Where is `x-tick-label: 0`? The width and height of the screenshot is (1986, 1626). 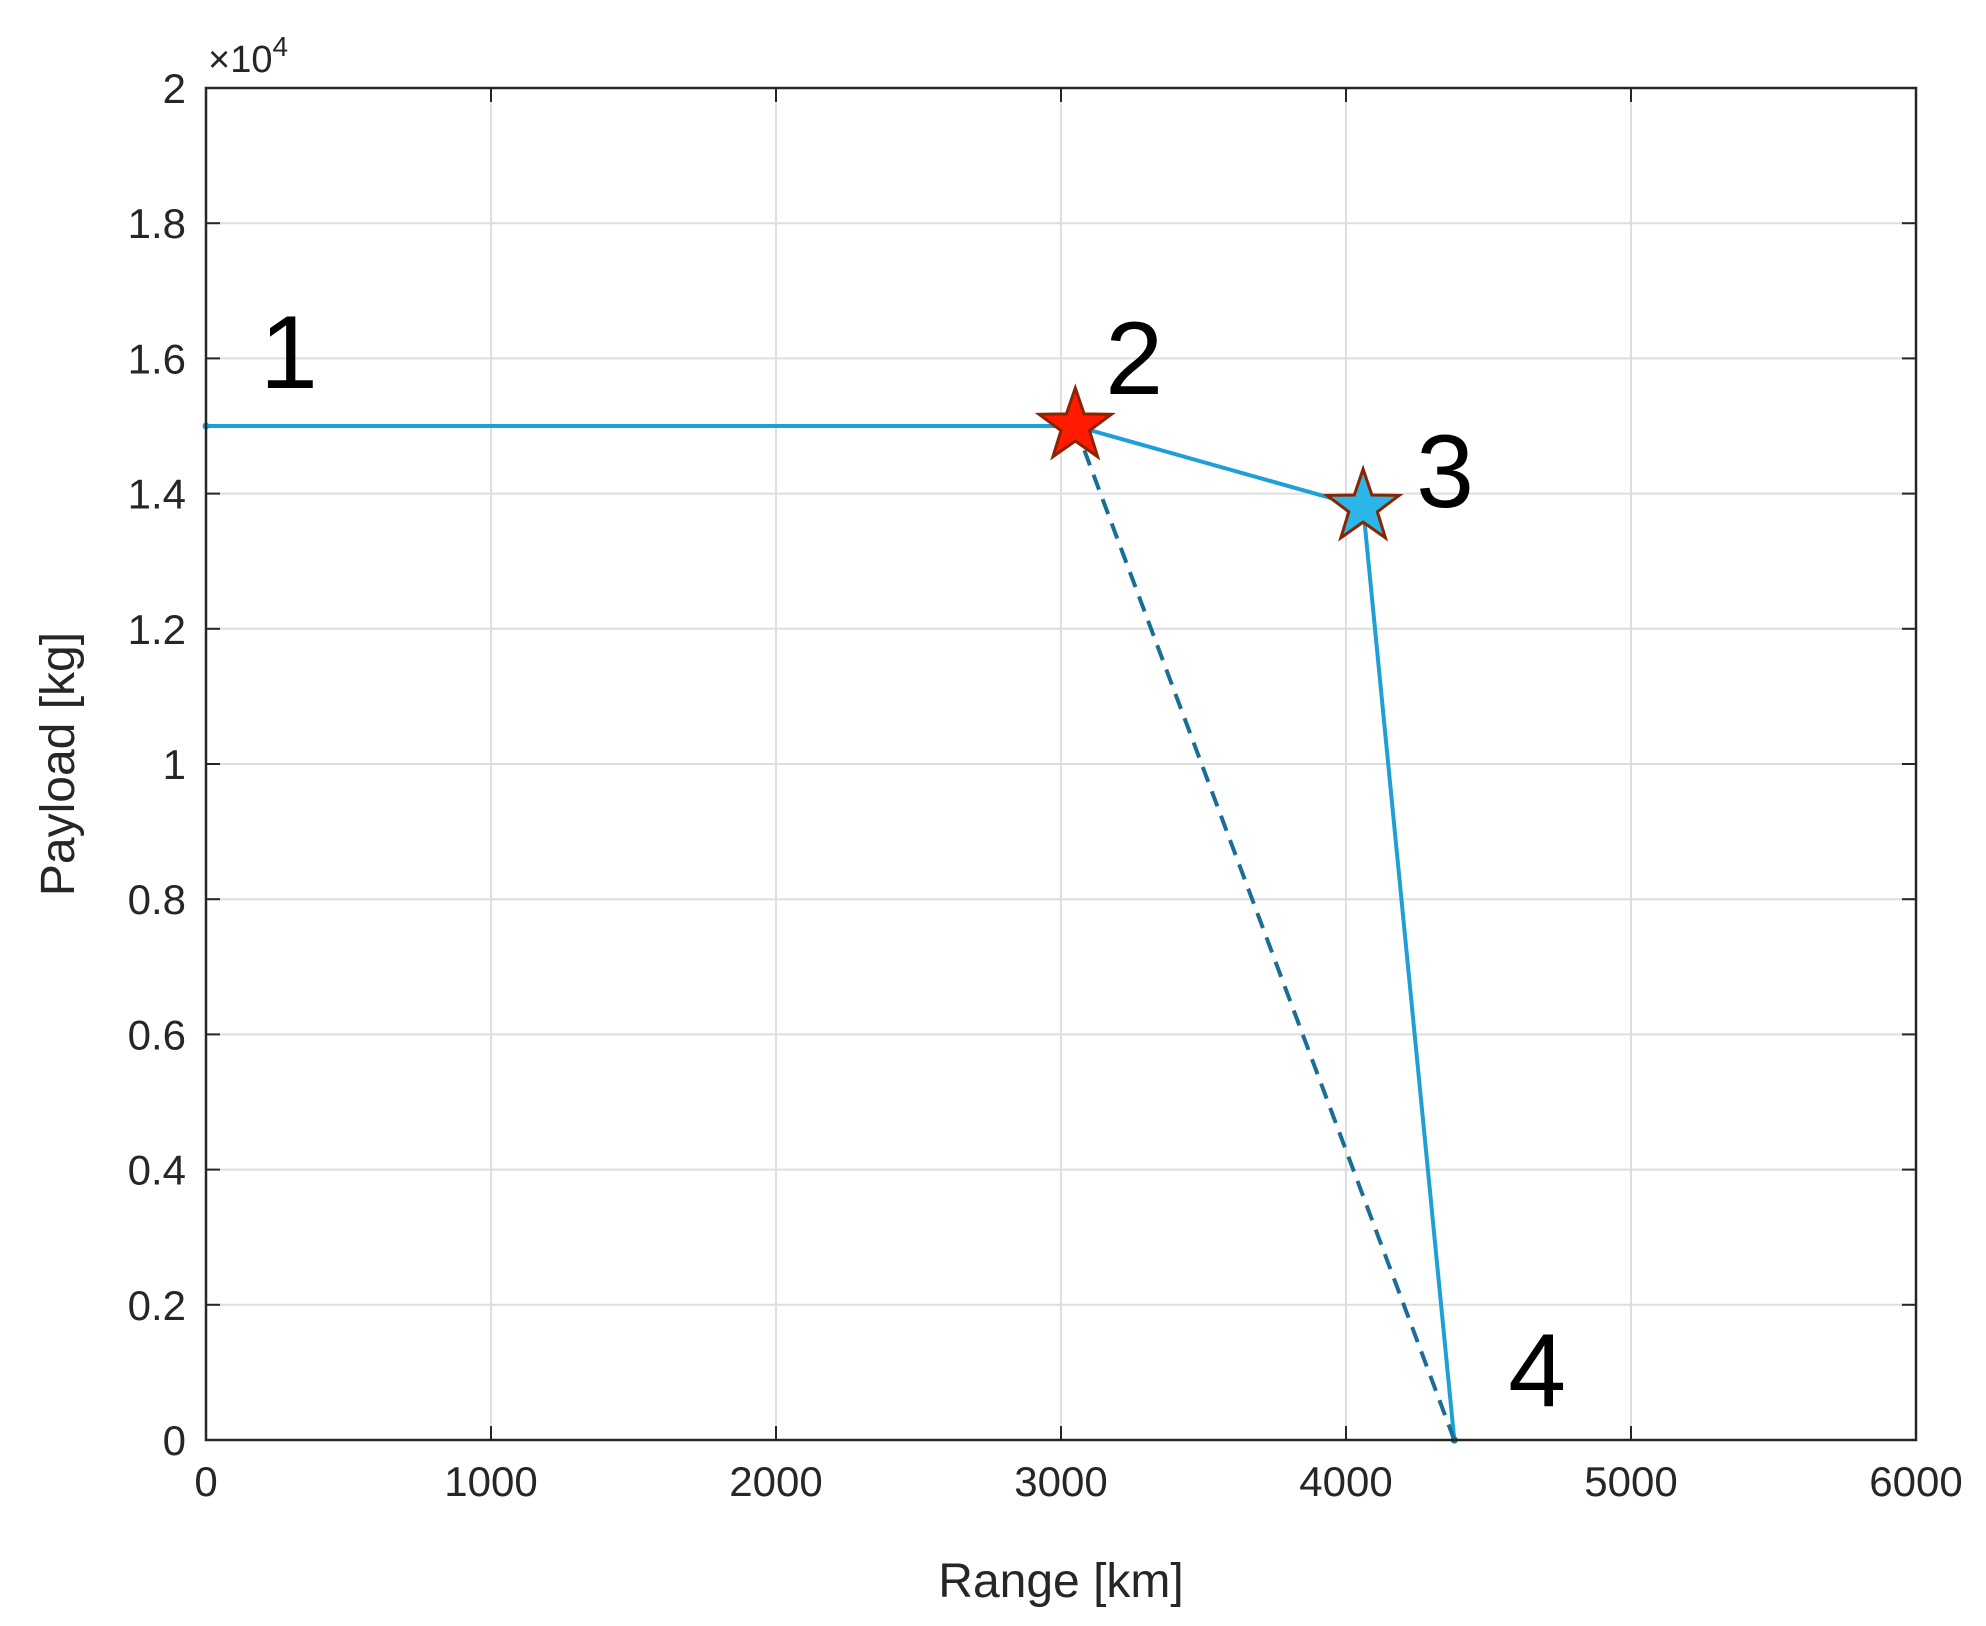
x-tick-label: 0 is located at coordinates (205, 1481).